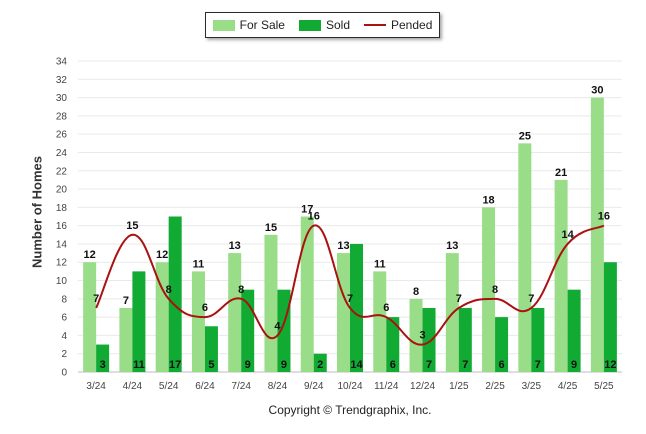 This screenshot has height=434, width=646. Describe the element at coordinates (307, 210) in the screenshot. I see `for-sale-value-label: 17` at that location.